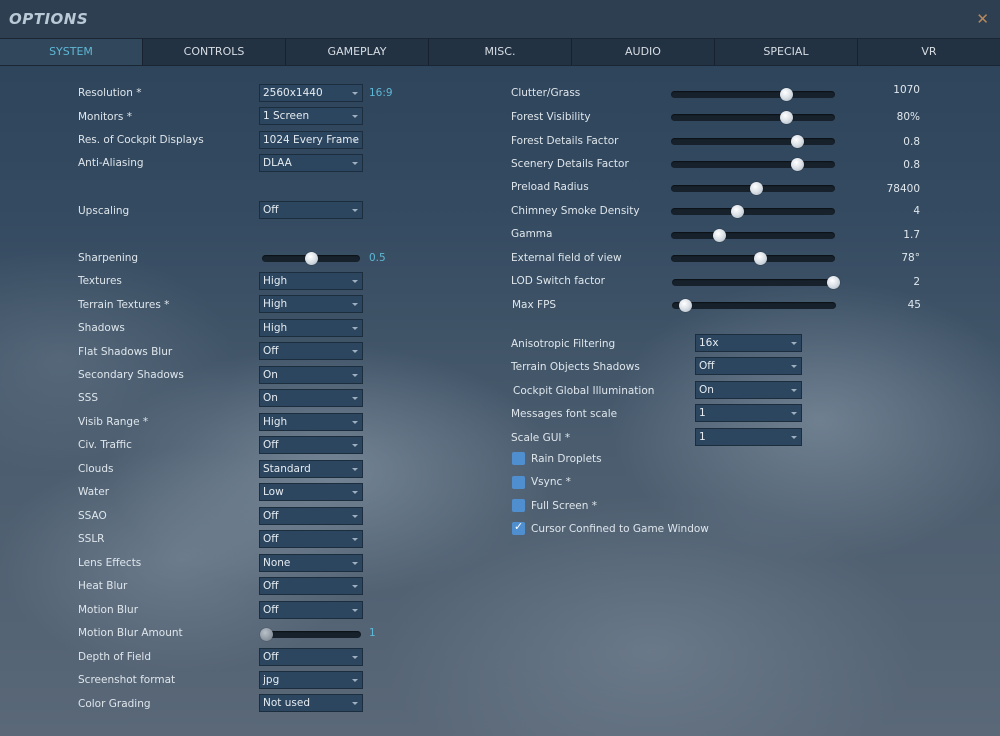  Describe the element at coordinates (311, 703) in the screenshot. I see `color-grading-select: Not used` at that location.